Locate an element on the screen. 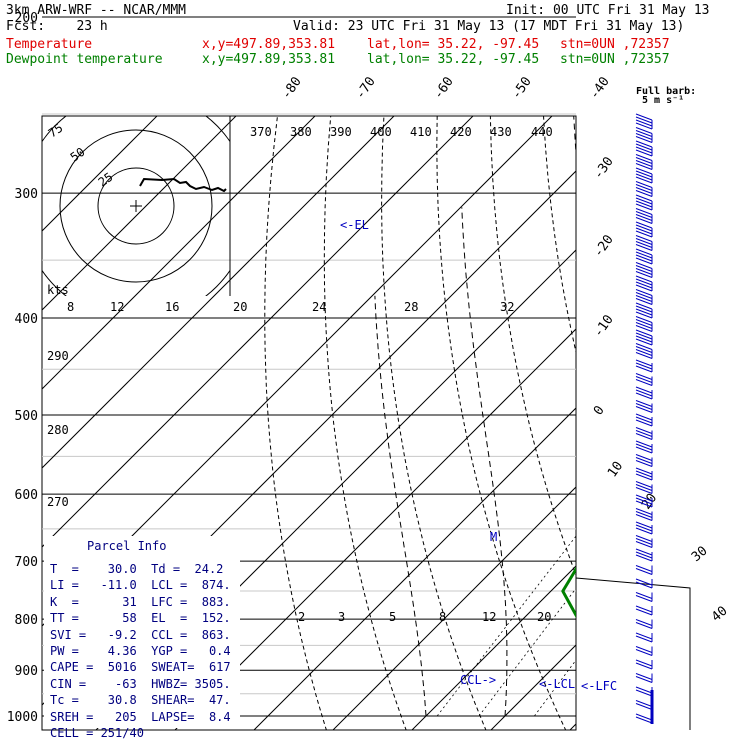 The image size is (740, 741). theta-label: 380 is located at coordinates (301, 132).